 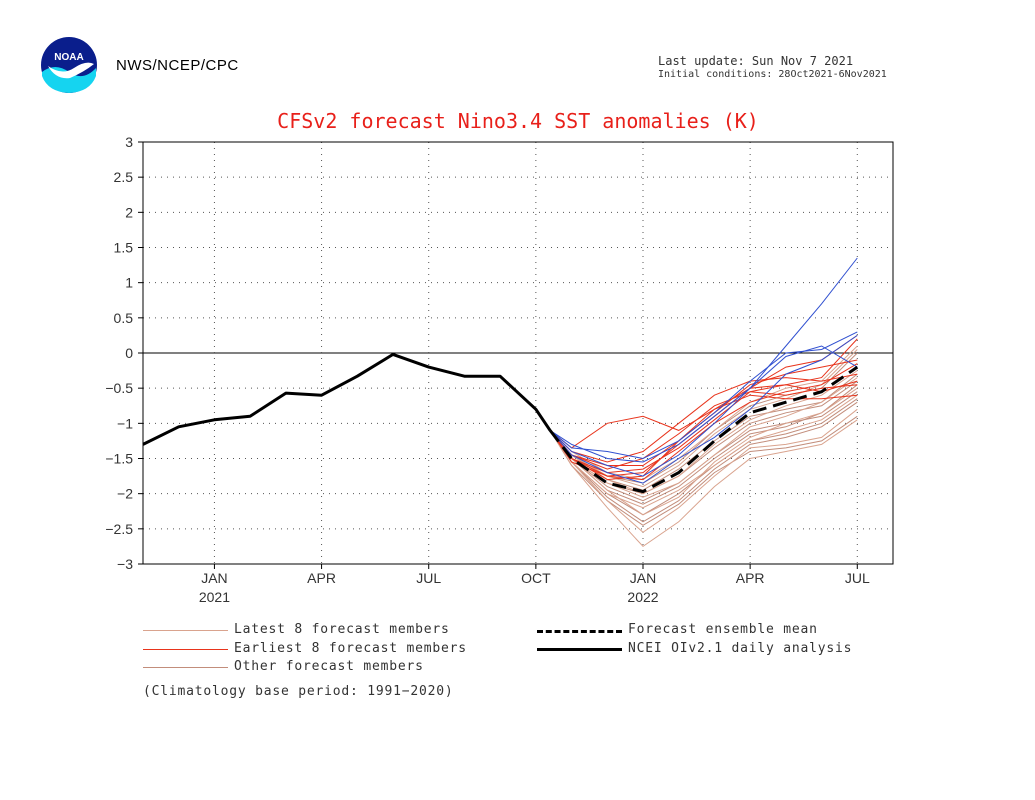 I want to click on header-left: NOAA NWS/NCEP/CPC, so click(x=139, y=65).